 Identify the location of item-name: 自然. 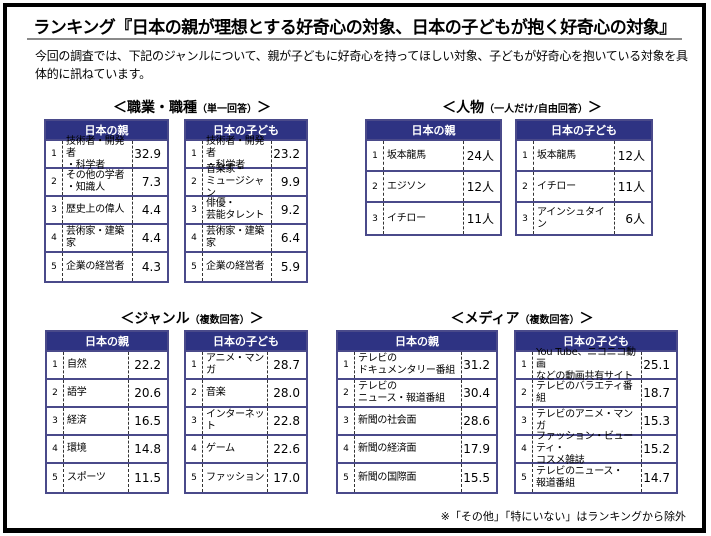
(96, 365).